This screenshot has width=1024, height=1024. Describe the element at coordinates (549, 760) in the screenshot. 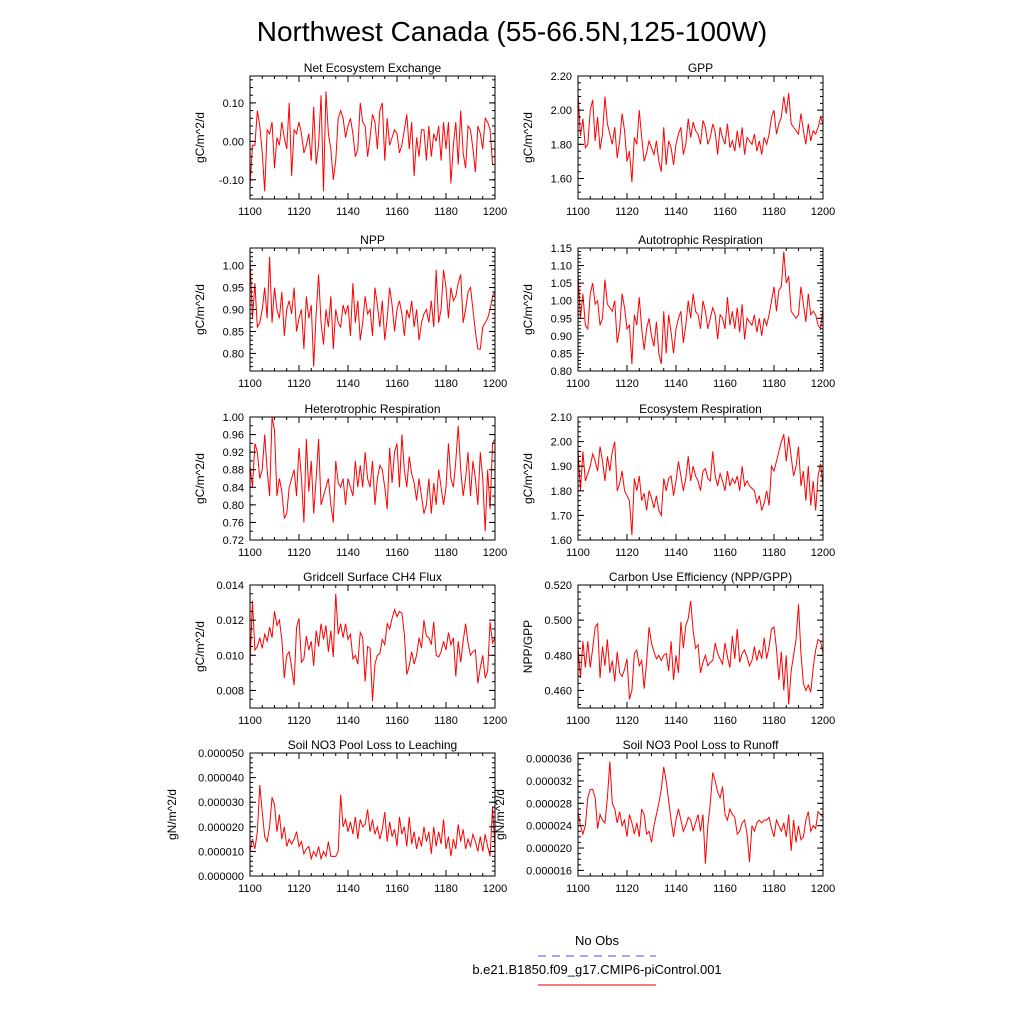

I see `y-tick-label: 0.000036` at that location.